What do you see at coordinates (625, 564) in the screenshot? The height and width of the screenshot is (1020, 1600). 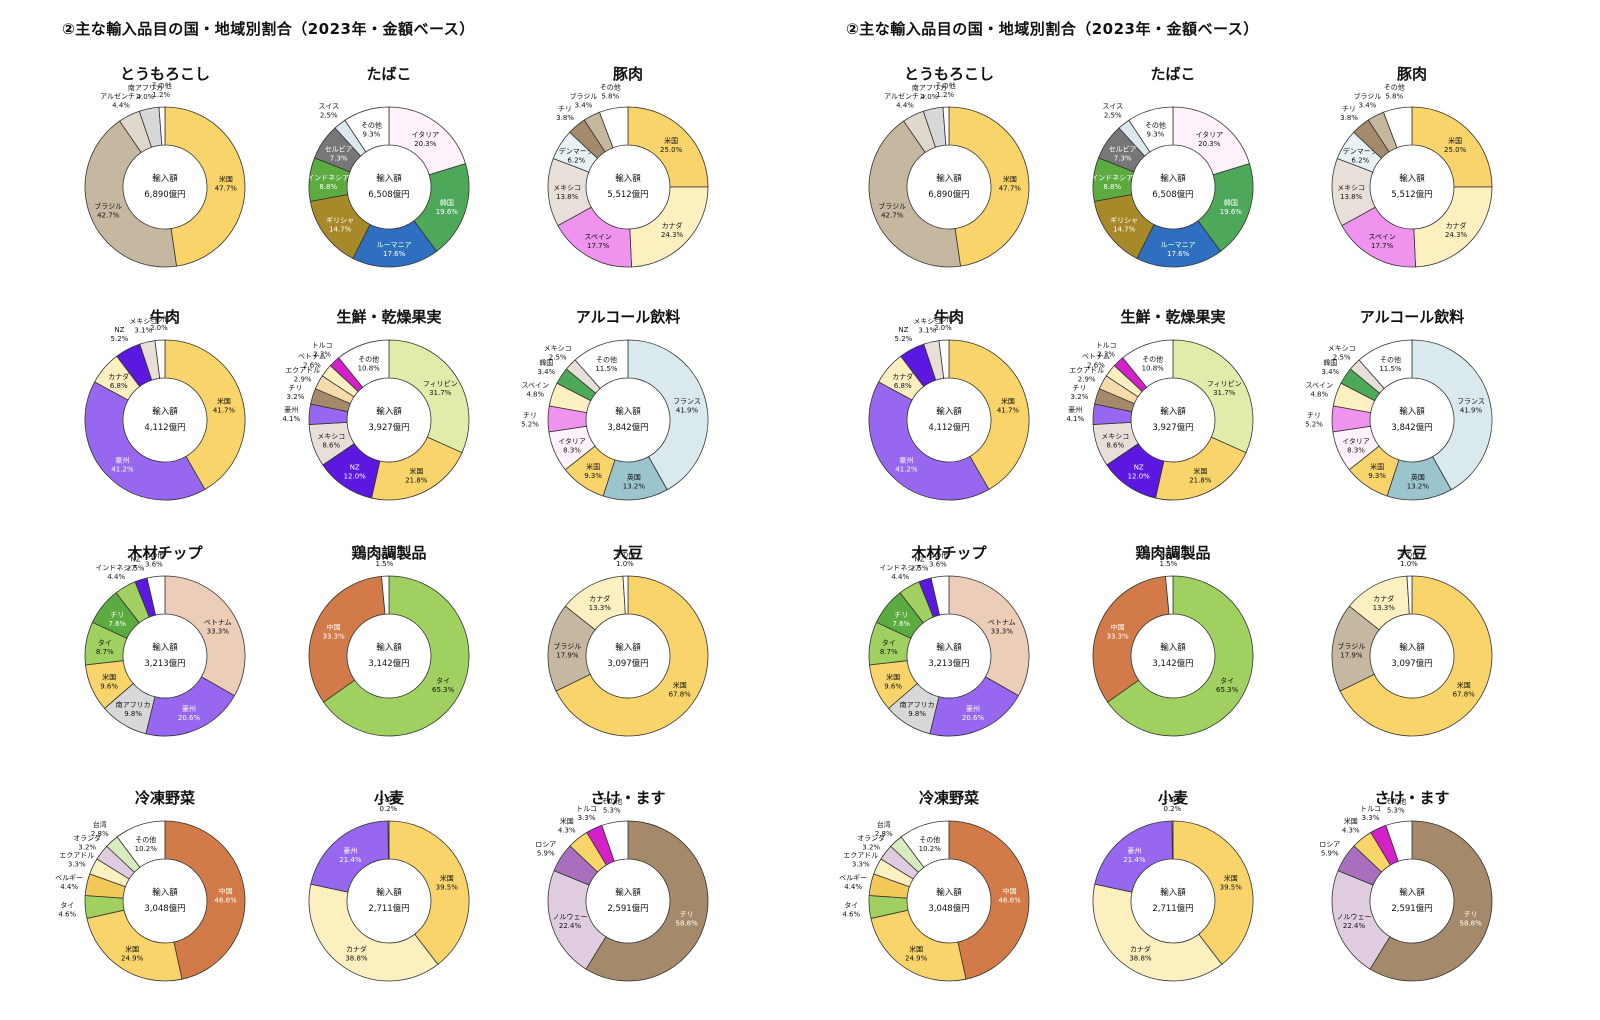 I see `slice-value: 1.0%` at bounding box center [625, 564].